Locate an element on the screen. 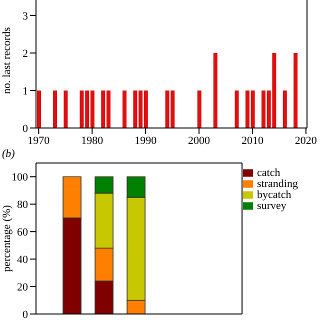 This screenshot has width=320, height=320. x-tick-label: 1990 is located at coordinates (146, 140).